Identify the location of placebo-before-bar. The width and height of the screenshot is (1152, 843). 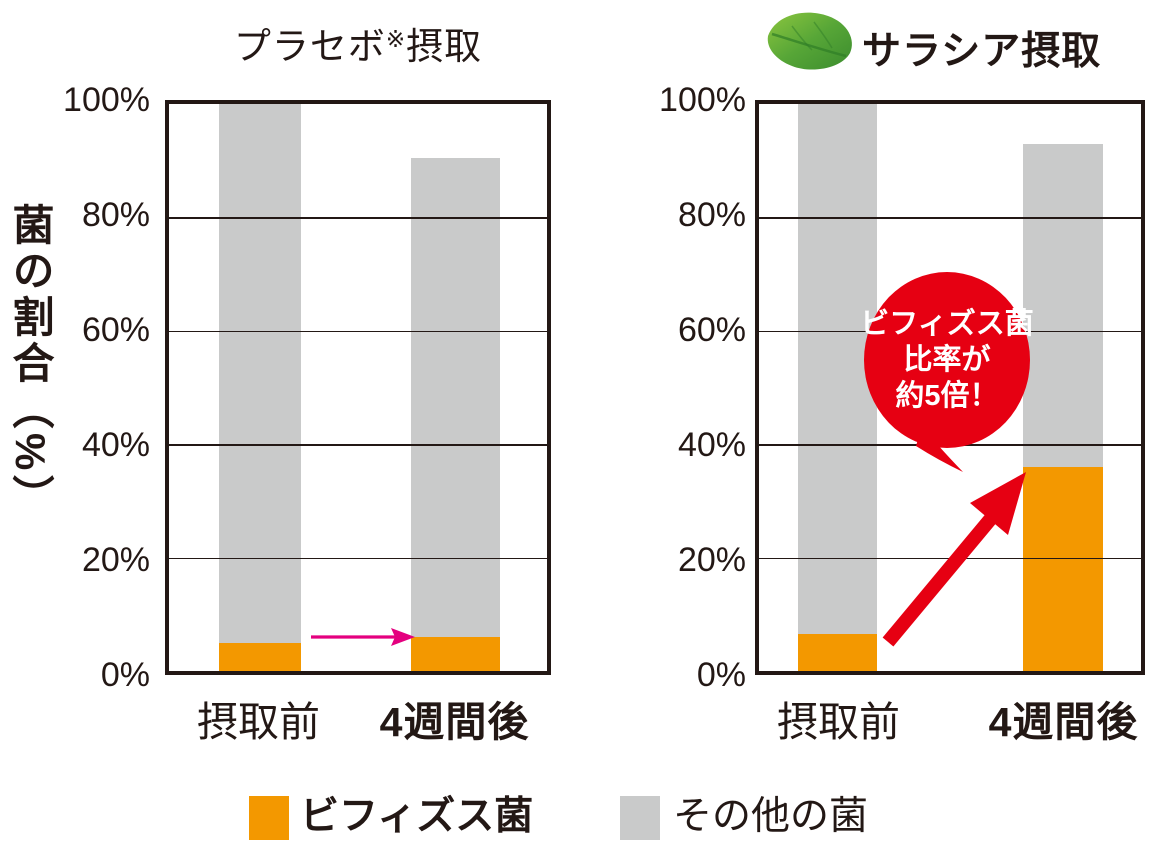
(260, 387).